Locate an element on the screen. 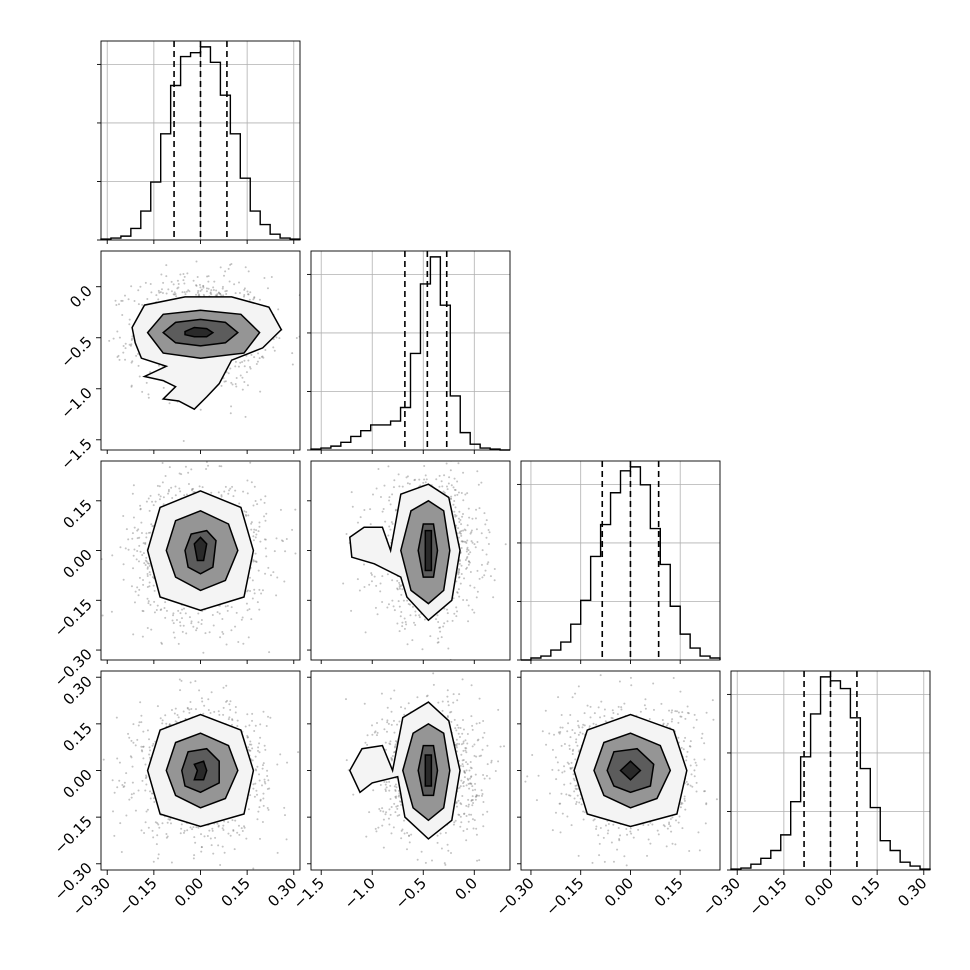  joint-content is located at coordinates (183, 355).